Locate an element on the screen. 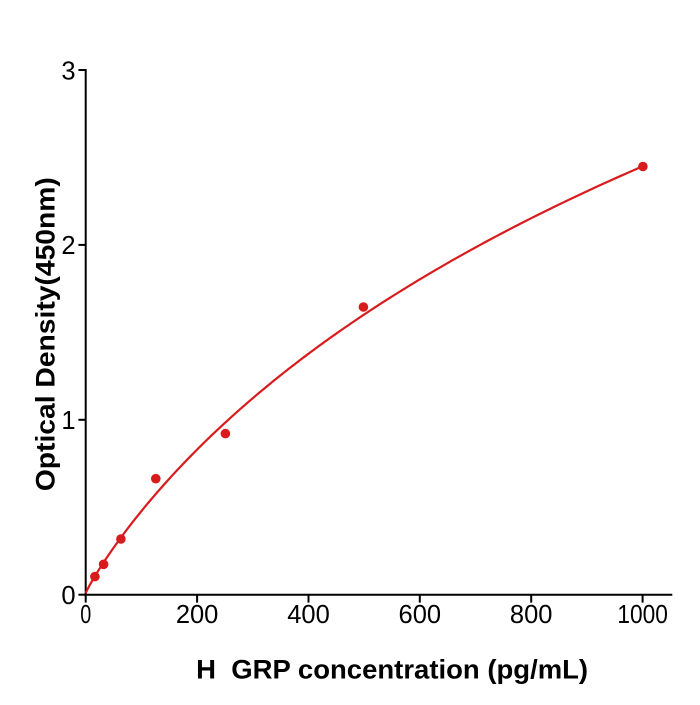 This screenshot has width=700, height=705. svg-text: 1000 is located at coordinates (642, 615).